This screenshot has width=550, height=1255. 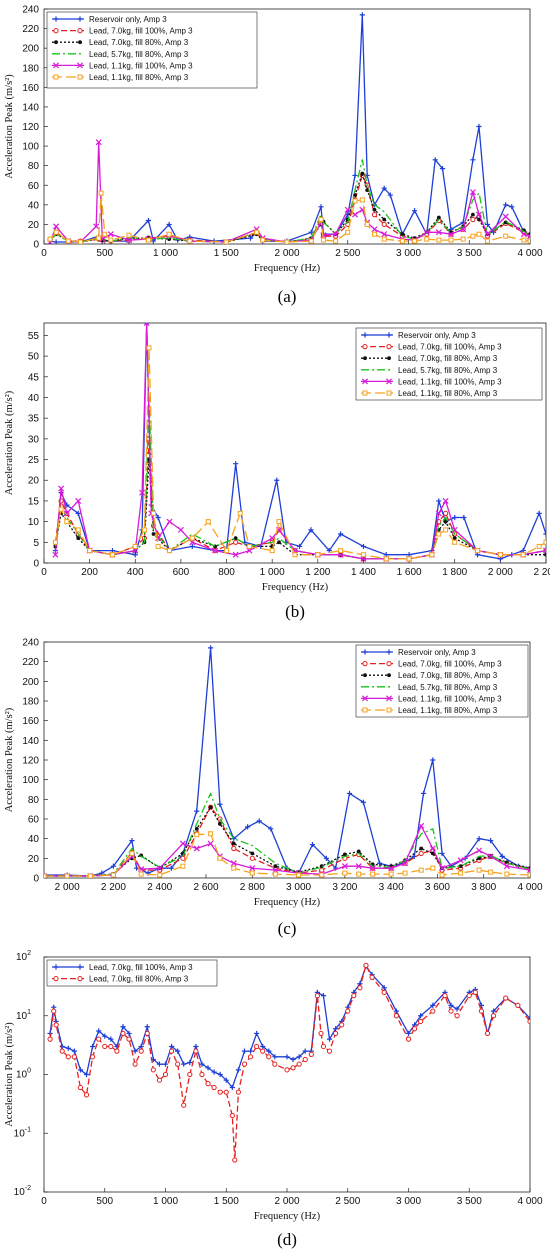 What do you see at coordinates (287, 268) in the screenshot?
I see `x-axis-label: Frequency (Hz)` at bounding box center [287, 268].